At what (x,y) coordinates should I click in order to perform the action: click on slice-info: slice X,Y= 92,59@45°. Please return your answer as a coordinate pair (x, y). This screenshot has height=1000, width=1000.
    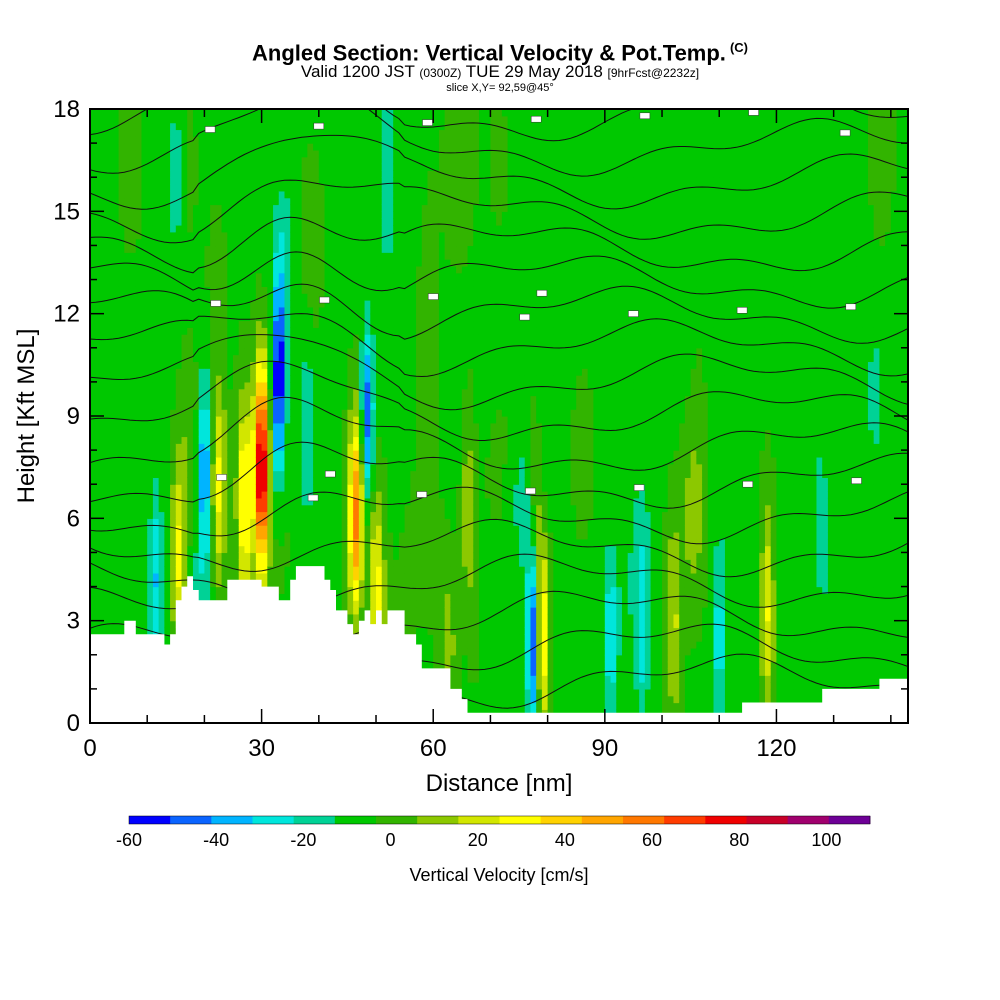
    Looking at the image, I should click on (500, 88).